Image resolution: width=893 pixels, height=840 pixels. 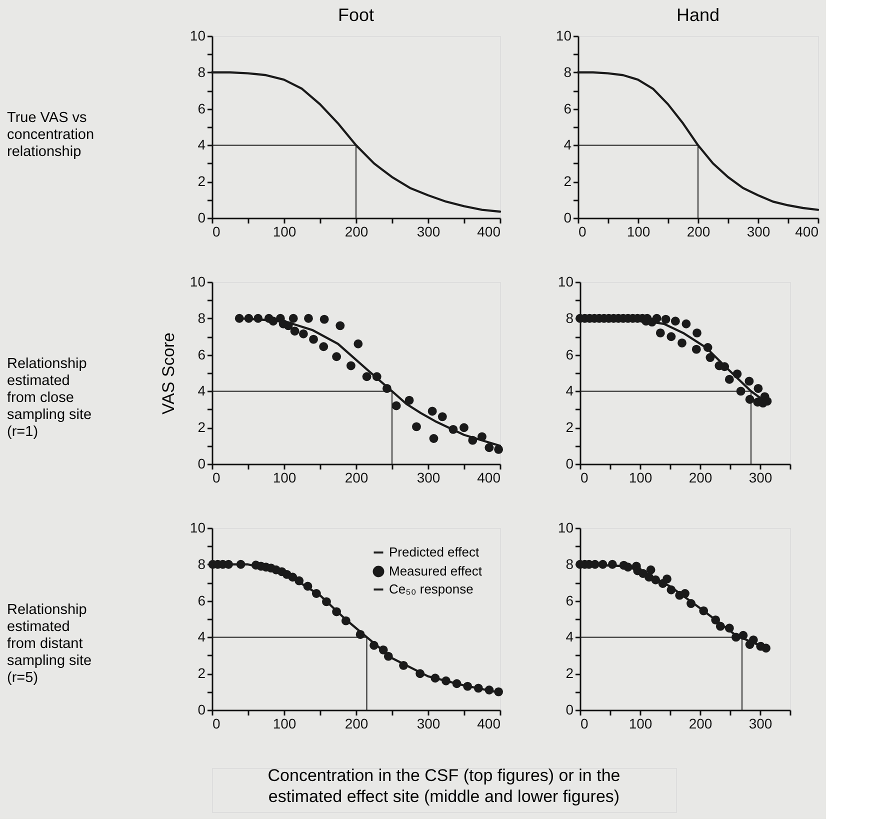 What do you see at coordinates (50, 135) in the screenshot?
I see `text: True VAS vs concentration relationship` at bounding box center [50, 135].